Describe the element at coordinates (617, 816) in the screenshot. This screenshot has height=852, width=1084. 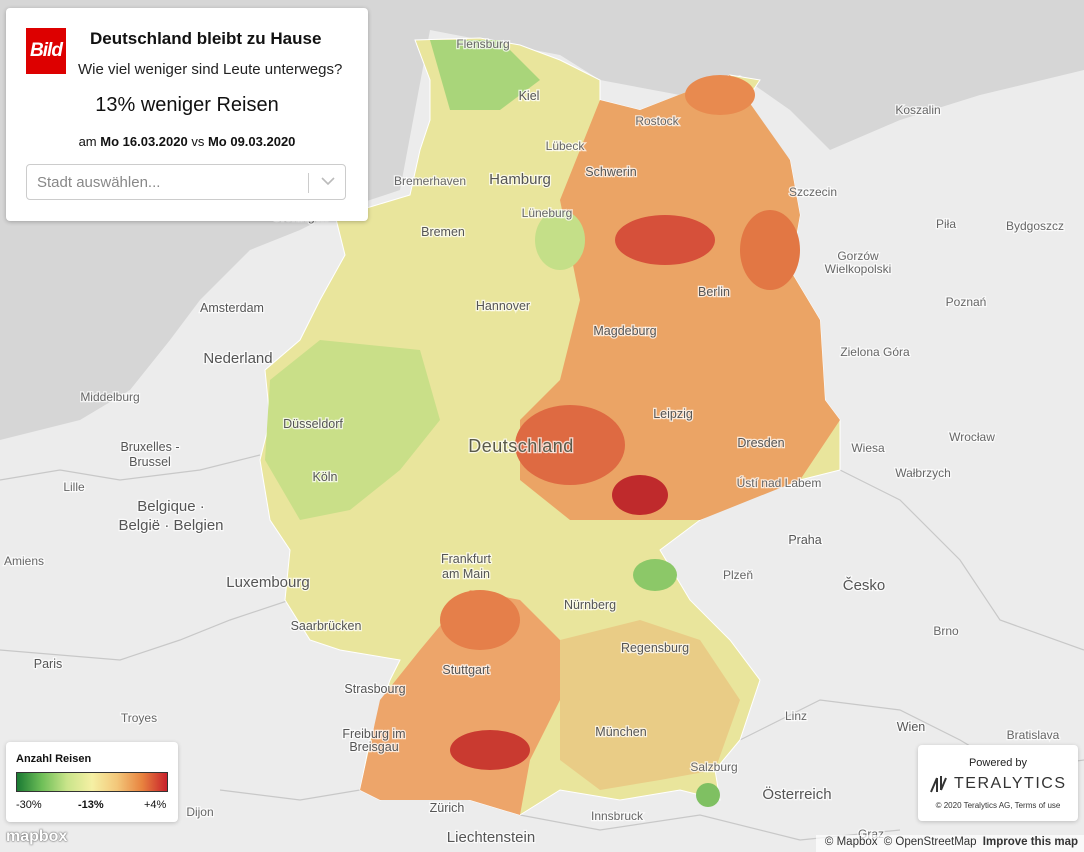
I see `place-label: Innsbruck` at that location.